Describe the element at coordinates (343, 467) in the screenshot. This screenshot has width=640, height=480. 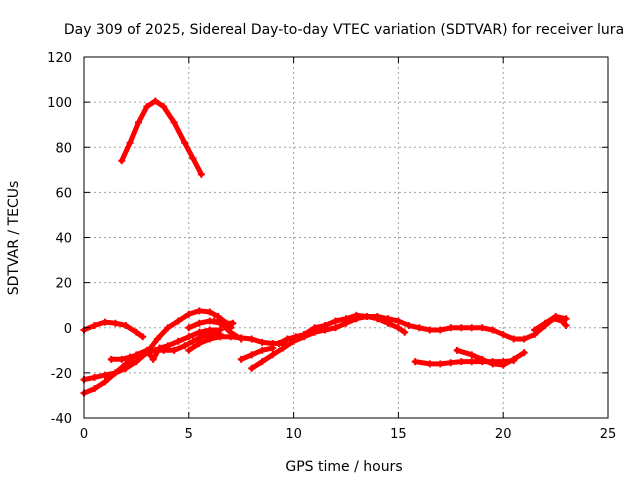
I see `x-axis-label: GPS time / hours` at that location.